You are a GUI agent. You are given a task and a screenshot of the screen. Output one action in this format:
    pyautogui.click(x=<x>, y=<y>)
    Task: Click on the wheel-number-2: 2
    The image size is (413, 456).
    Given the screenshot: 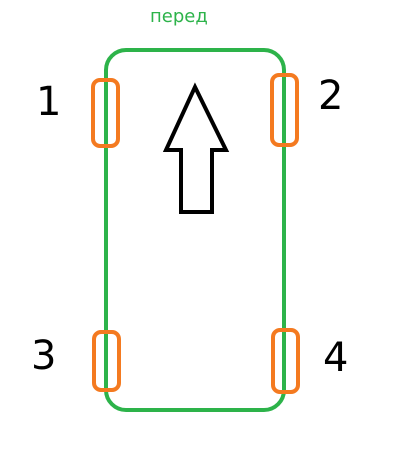 What is the action you would take?
    pyautogui.click(x=331, y=96)
    